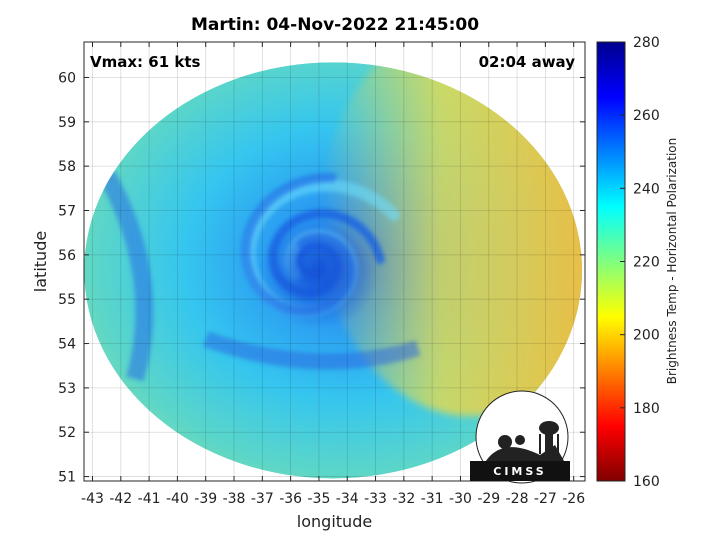 This screenshot has width=720, height=540. I want to click on colorbar-tick-label: 160, so click(646, 482).